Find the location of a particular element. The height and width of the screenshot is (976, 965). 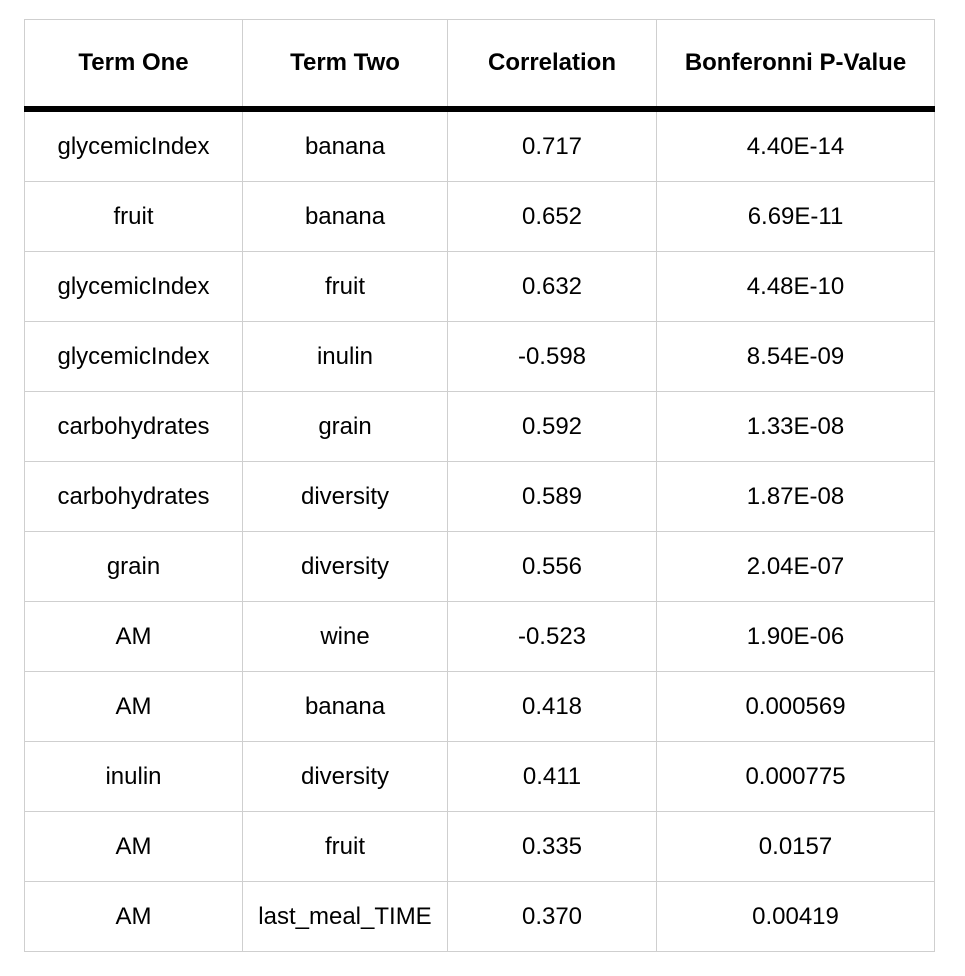

cell-term-two: wine is located at coordinates (345, 636).